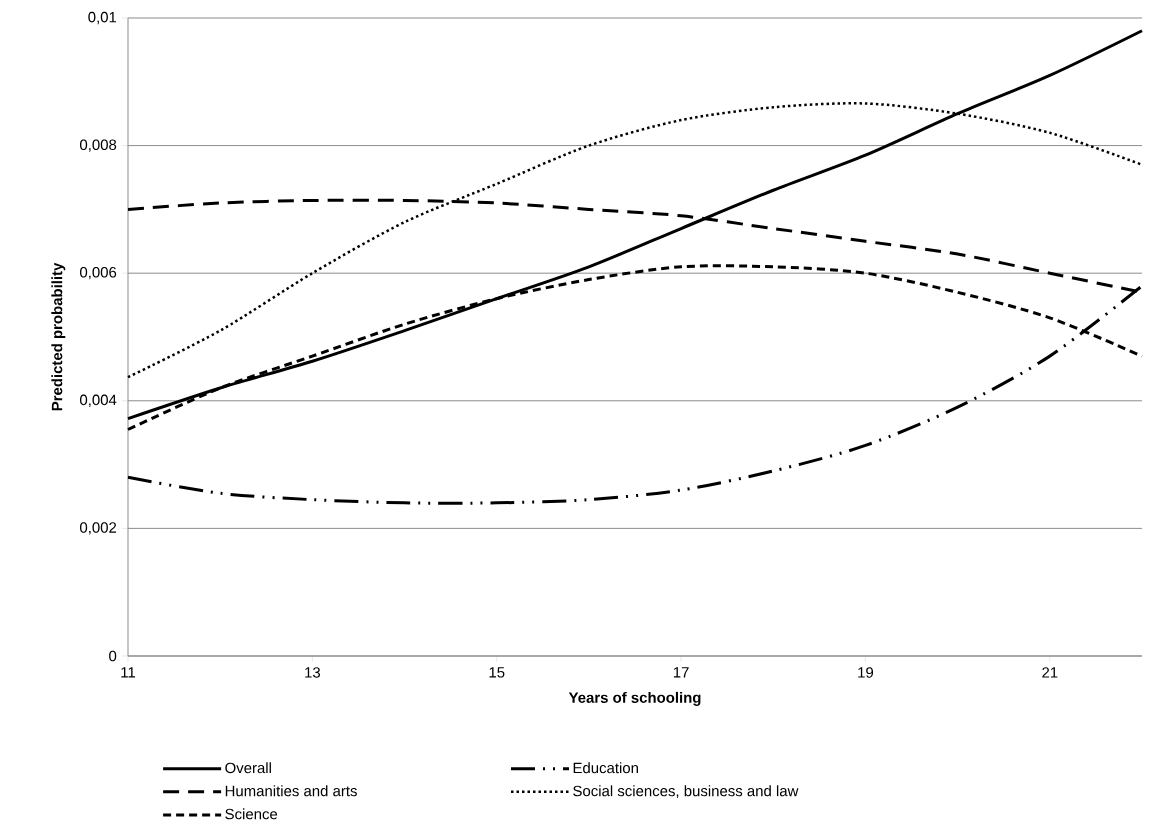  I want to click on x-tick-label: 19, so click(866, 672).